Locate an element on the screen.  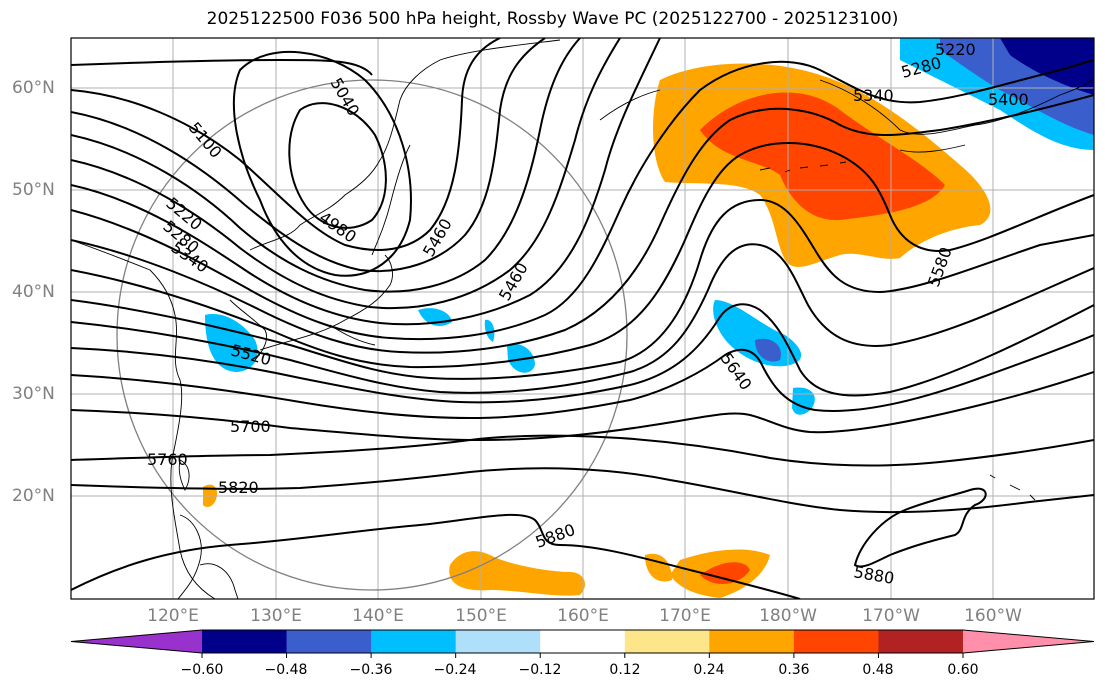
lat-label-40: 40°N is located at coordinates (33, 292).